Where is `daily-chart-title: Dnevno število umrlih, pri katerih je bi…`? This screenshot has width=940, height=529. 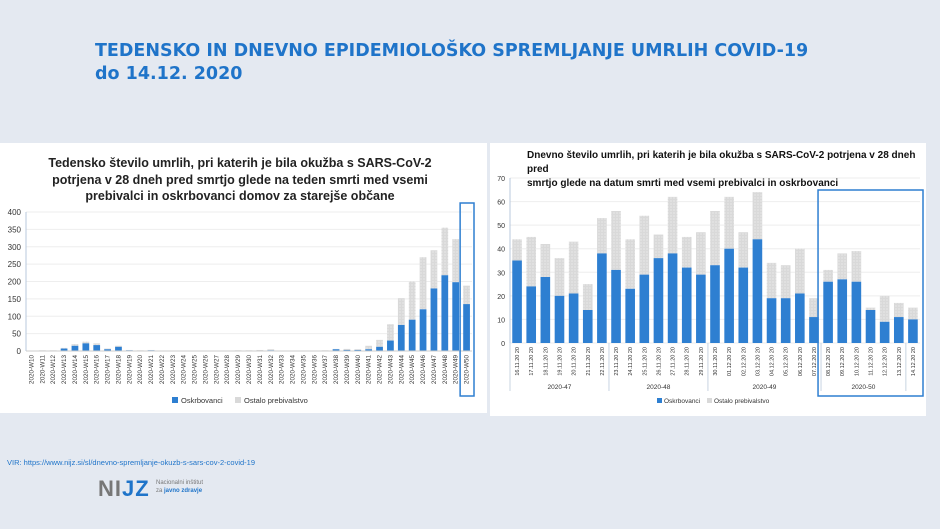
daily-chart-title: Dnevno število umrlih, pri katerih je bi… is located at coordinates (727, 170).